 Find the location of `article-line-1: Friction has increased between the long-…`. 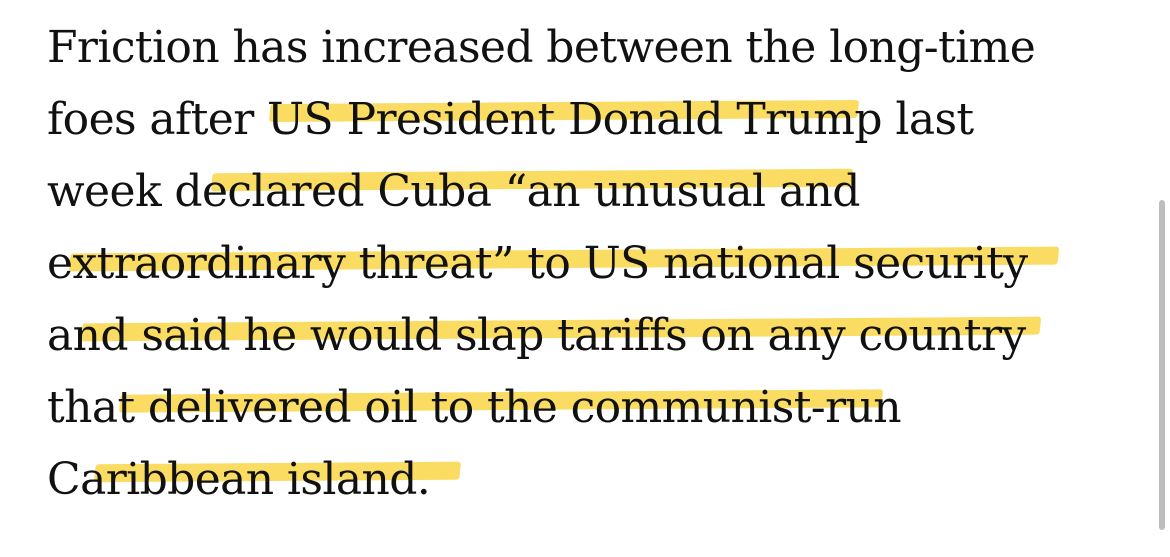

article-line-1: Friction has increased between the long-… is located at coordinates (541, 47).